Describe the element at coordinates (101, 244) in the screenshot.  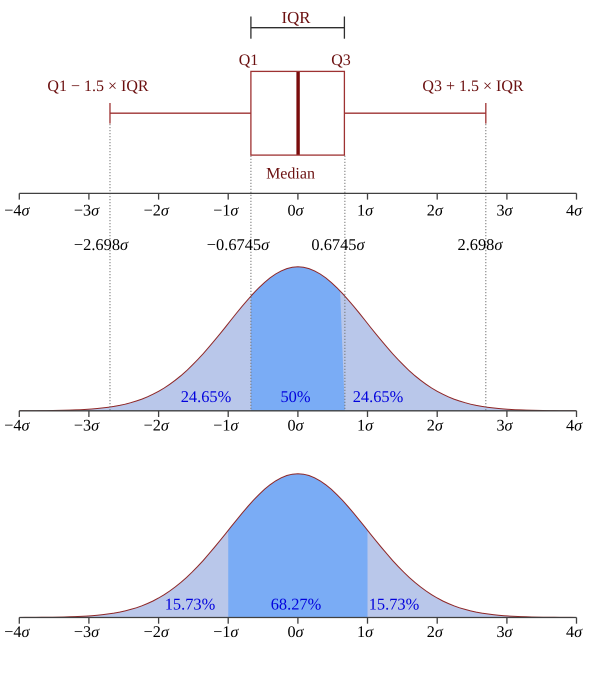
I see `svg-text: −2.698σ` at that location.